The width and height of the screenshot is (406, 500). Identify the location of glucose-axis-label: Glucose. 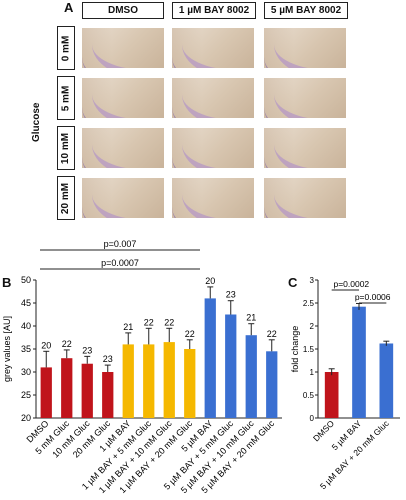
(36, 122).